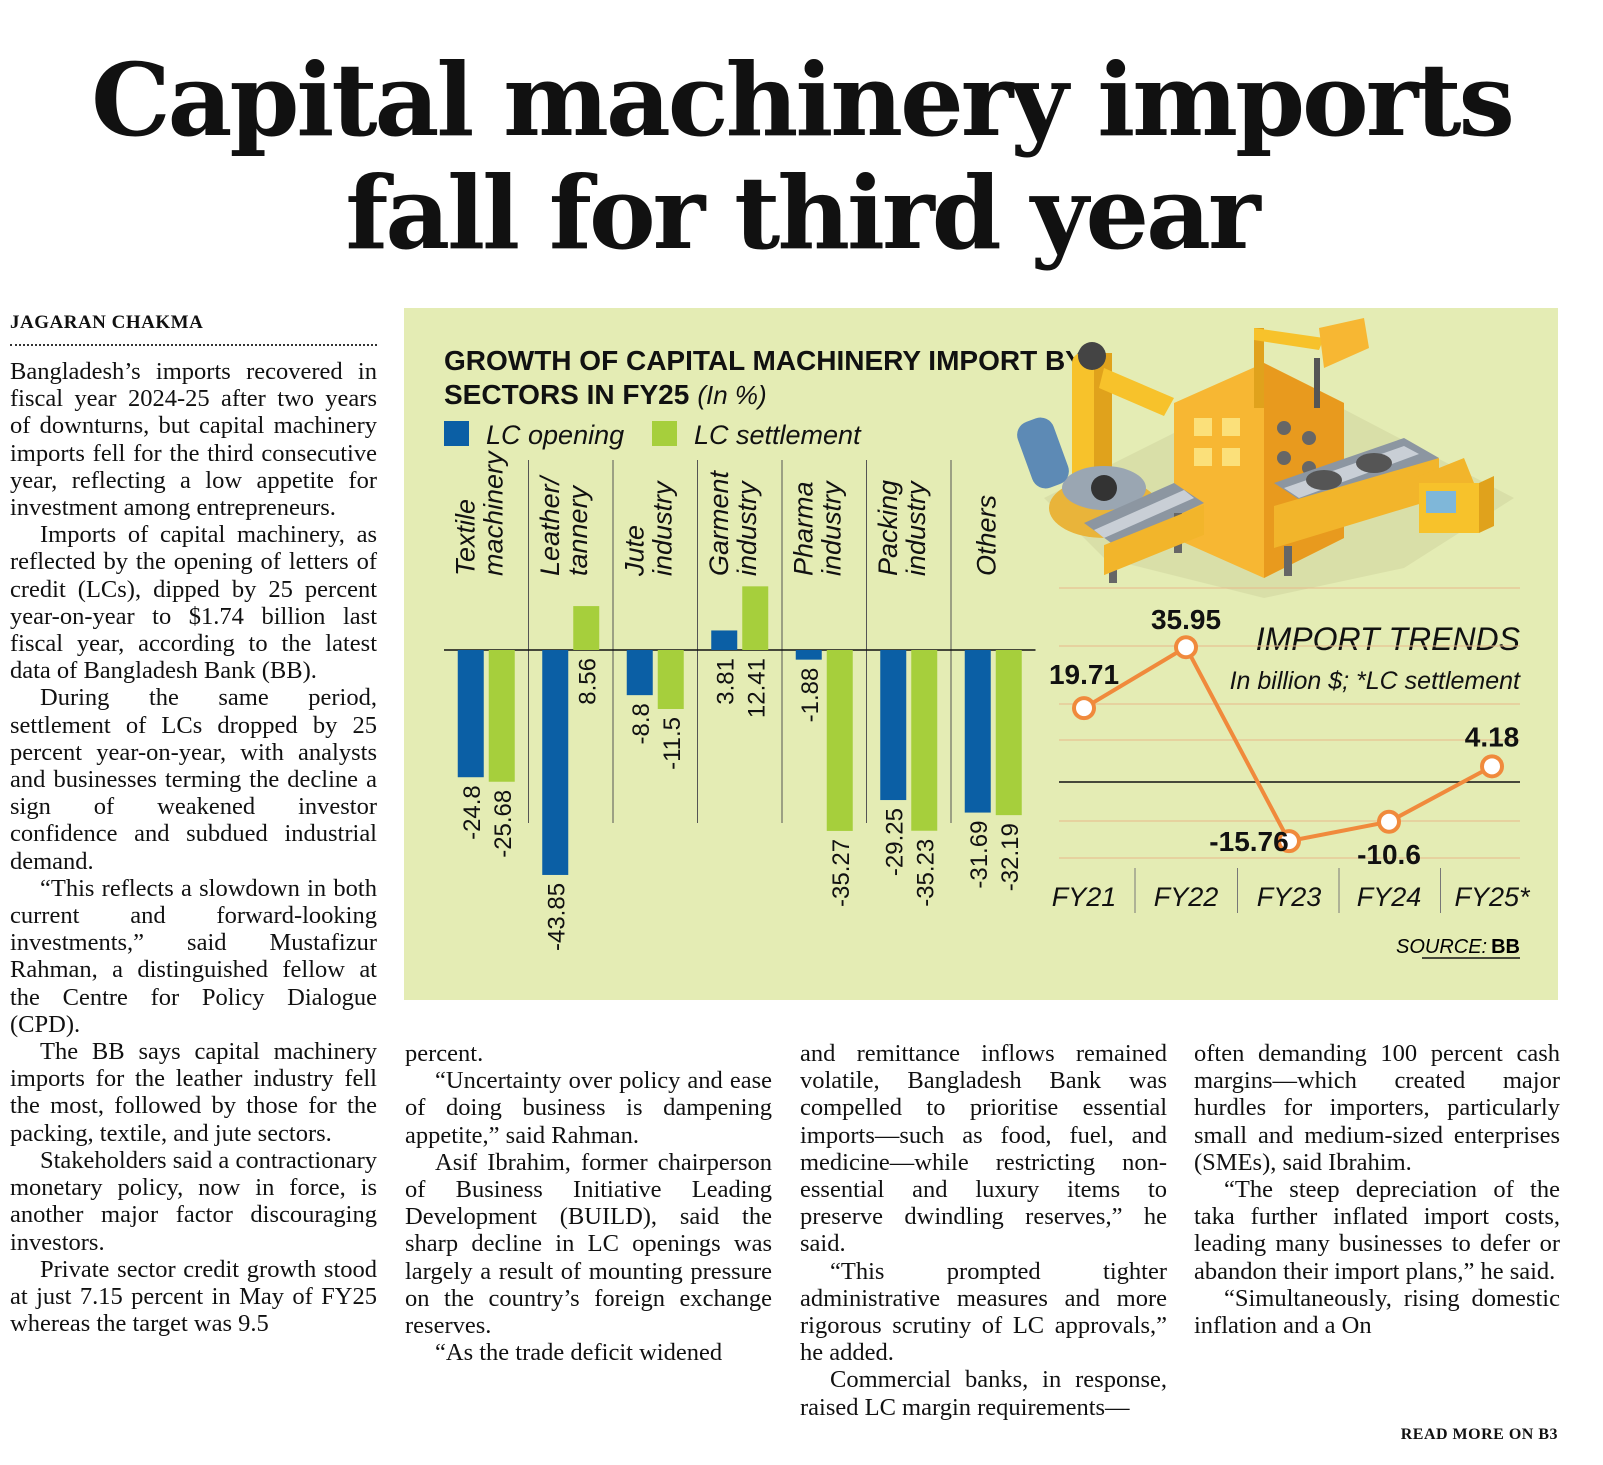 This screenshot has width=1603, height=1465. What do you see at coordinates (1479, 1434) in the screenshot?
I see `read-more-link: READ MORE ON B3` at bounding box center [1479, 1434].